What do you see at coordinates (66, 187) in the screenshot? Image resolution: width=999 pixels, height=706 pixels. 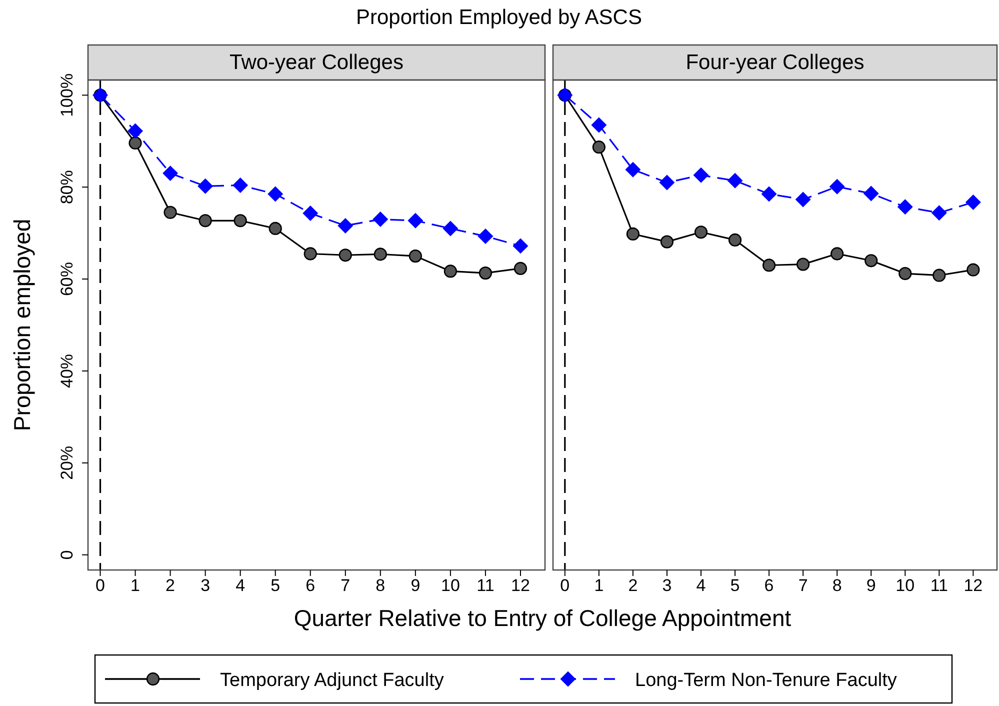 I see `y-tick-label: 80%` at bounding box center [66, 187].